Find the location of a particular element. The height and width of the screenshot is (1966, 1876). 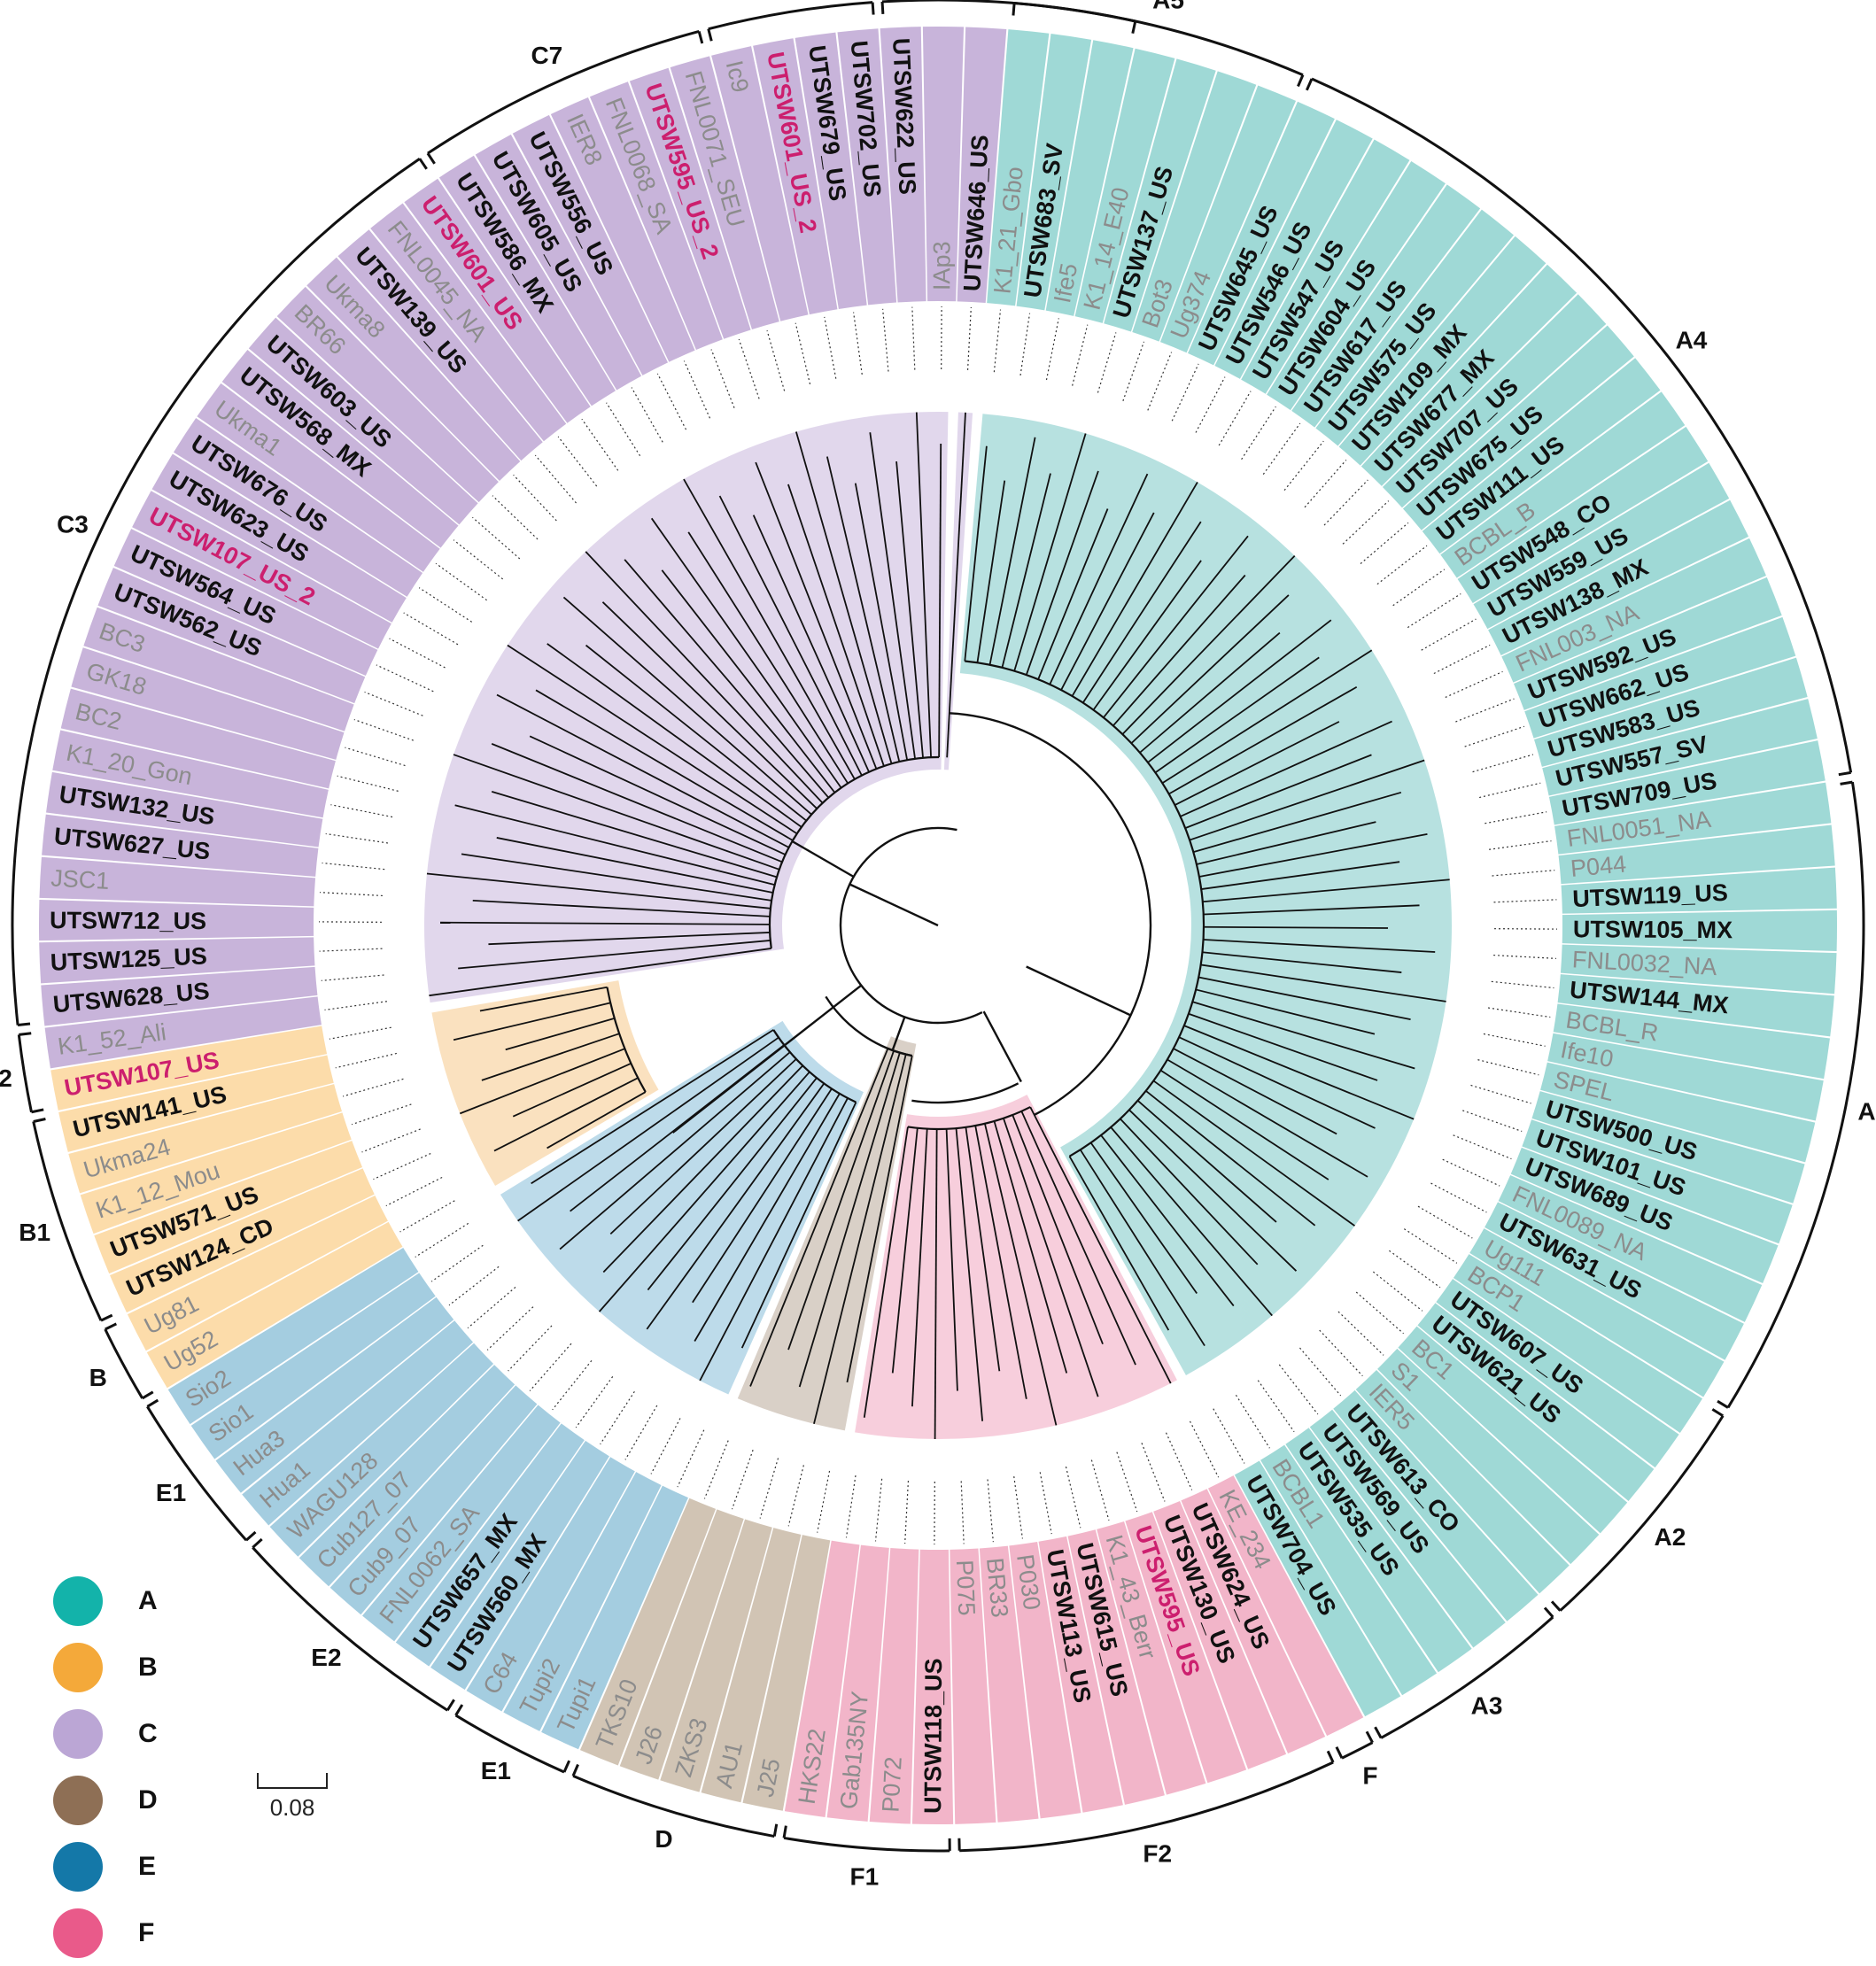

taxon-label: IAp3 is located at coordinates (941, 265).